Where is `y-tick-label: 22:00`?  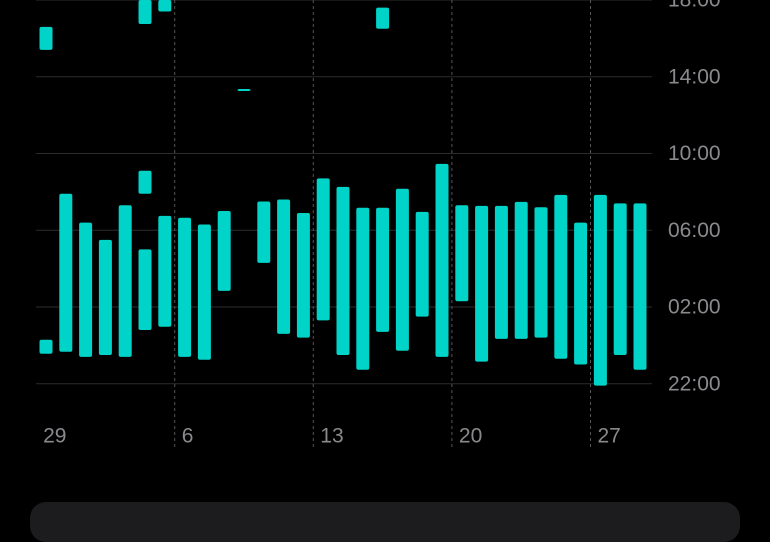
y-tick-label: 22:00 is located at coordinates (694, 383).